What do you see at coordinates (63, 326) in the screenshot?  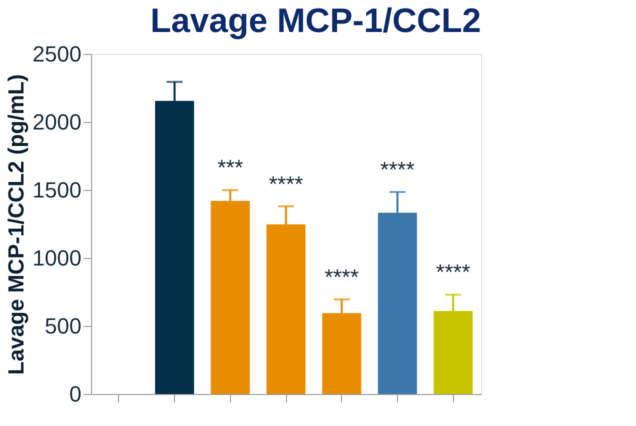 I see `y-tick-label: 500` at bounding box center [63, 326].